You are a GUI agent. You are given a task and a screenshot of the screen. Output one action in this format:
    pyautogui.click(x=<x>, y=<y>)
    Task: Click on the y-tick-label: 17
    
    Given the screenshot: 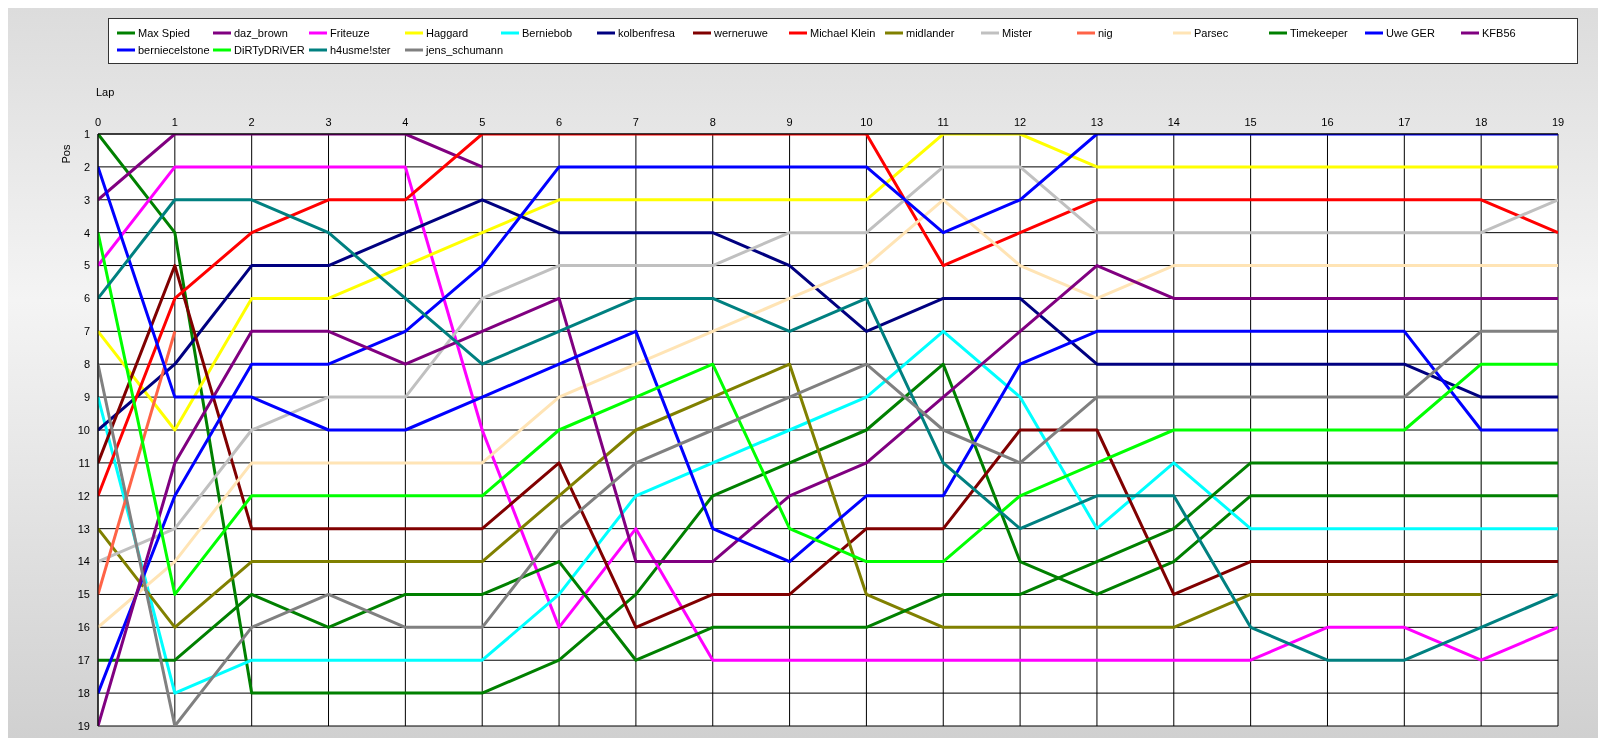 What is the action you would take?
    pyautogui.click(x=83, y=660)
    